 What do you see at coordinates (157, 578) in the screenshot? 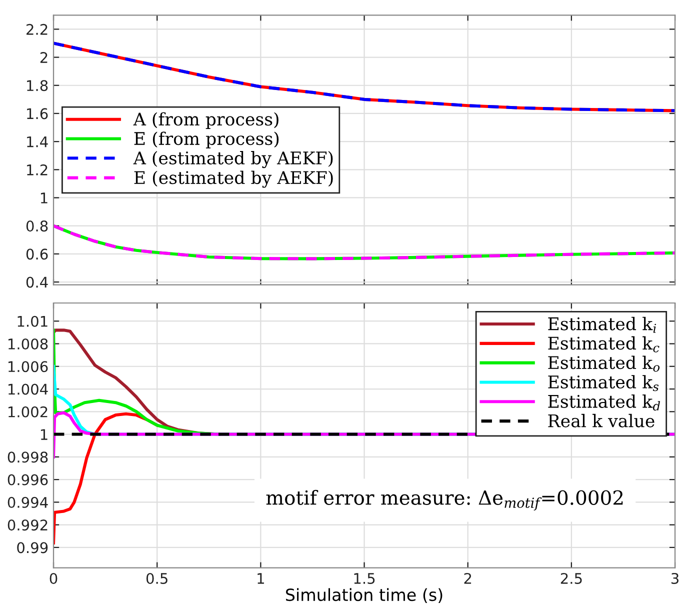
I see `x-tick-label: 0.5` at bounding box center [157, 578].